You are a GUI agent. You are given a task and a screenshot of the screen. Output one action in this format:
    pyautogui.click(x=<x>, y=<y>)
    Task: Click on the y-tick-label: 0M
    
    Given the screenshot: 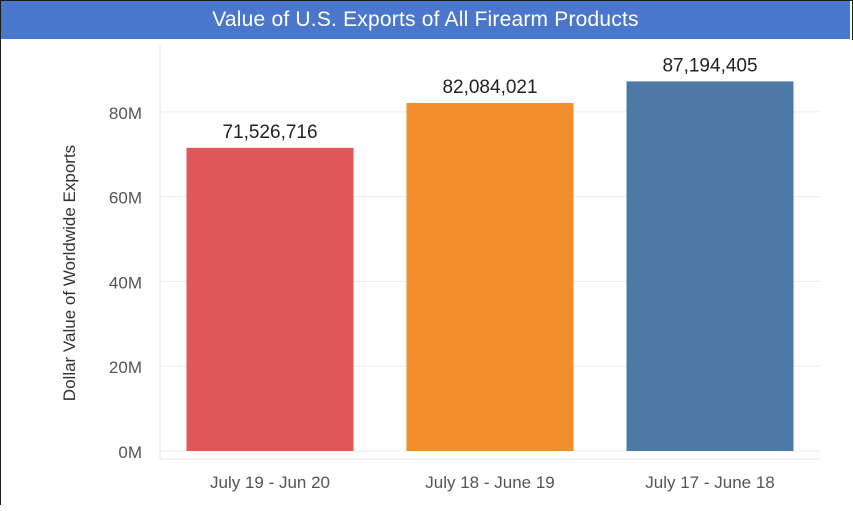 What is the action you would take?
    pyautogui.click(x=130, y=452)
    